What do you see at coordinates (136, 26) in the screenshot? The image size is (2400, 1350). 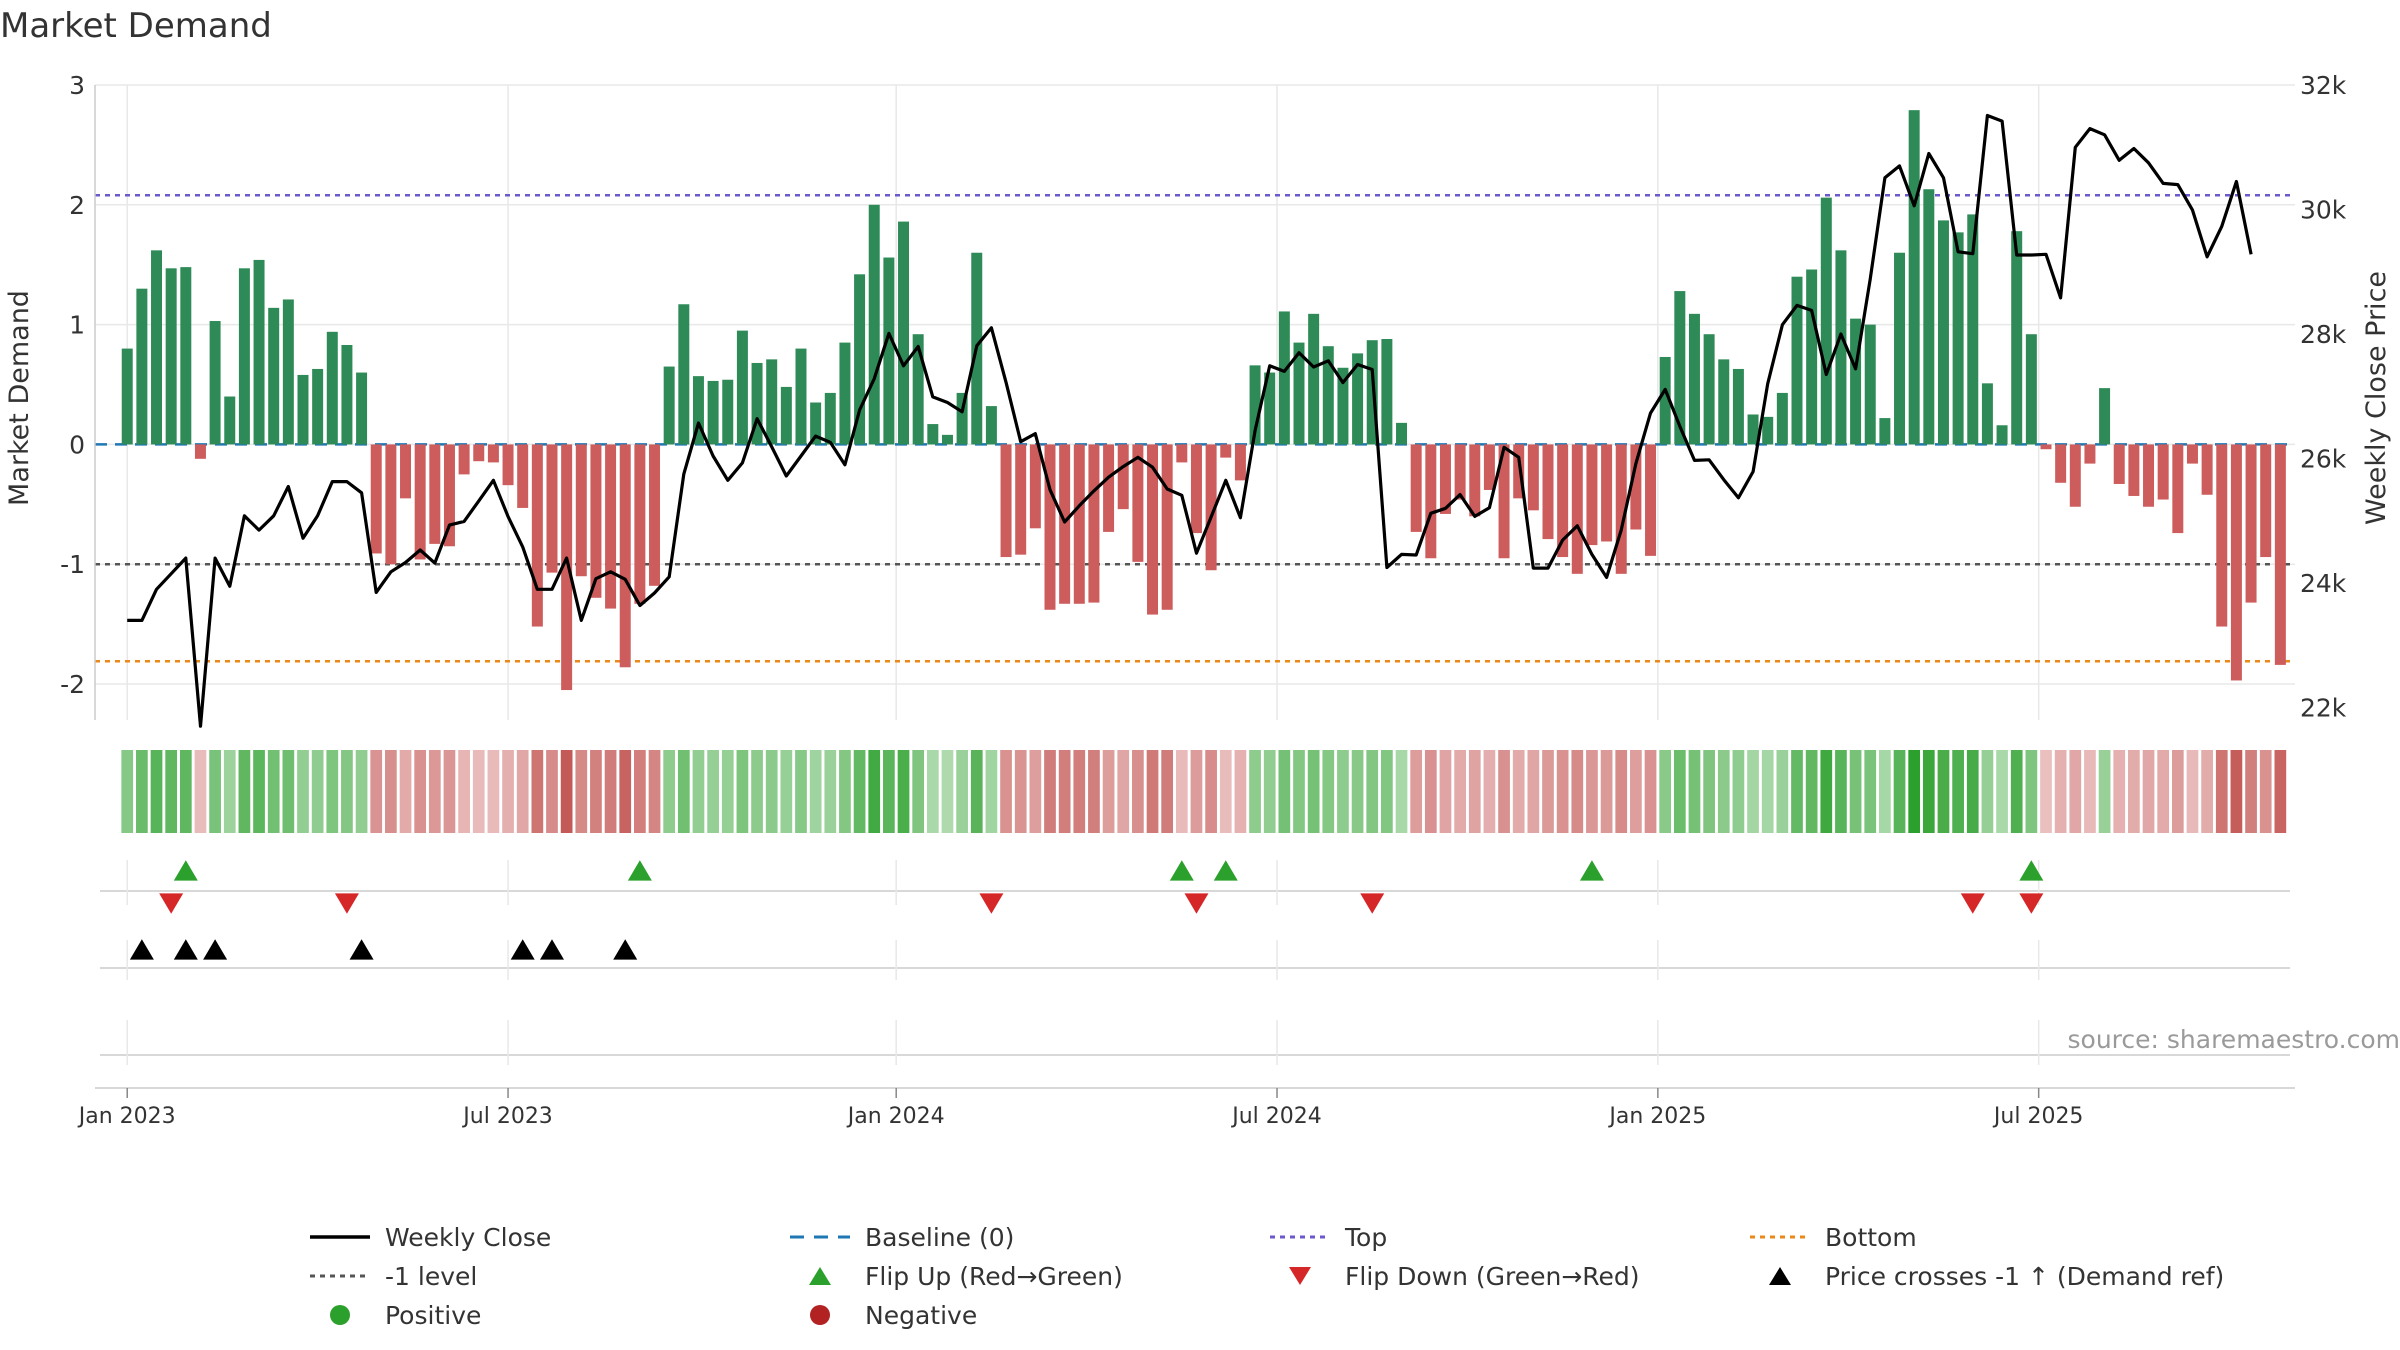 I see `chart-title: Market Demand` at bounding box center [136, 26].